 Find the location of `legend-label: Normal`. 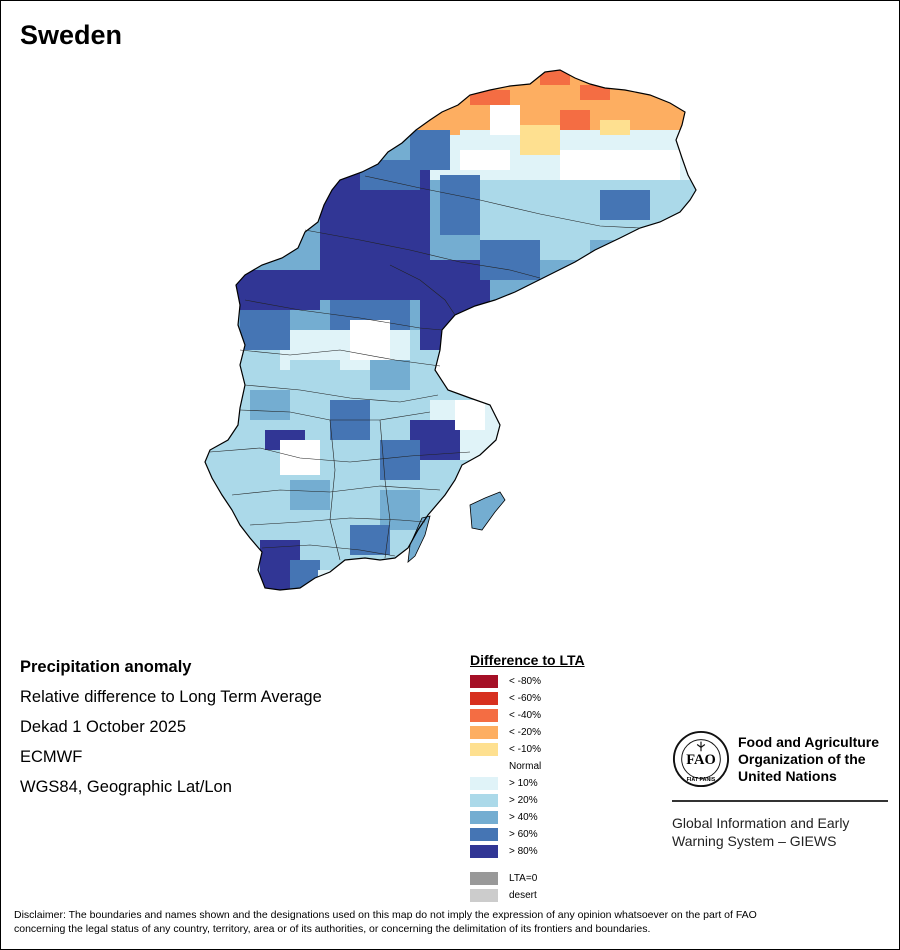

legend-label: Normal is located at coordinates (525, 766).